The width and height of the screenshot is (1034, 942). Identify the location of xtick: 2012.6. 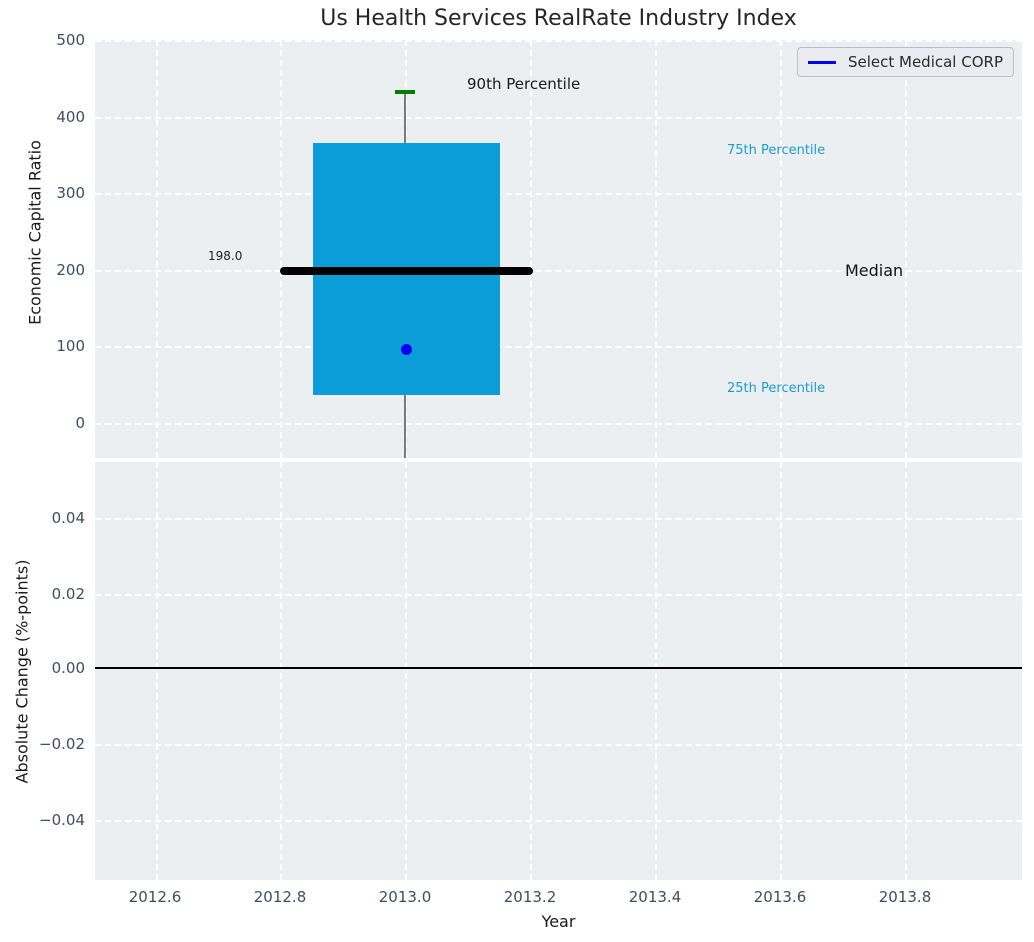
(155, 897).